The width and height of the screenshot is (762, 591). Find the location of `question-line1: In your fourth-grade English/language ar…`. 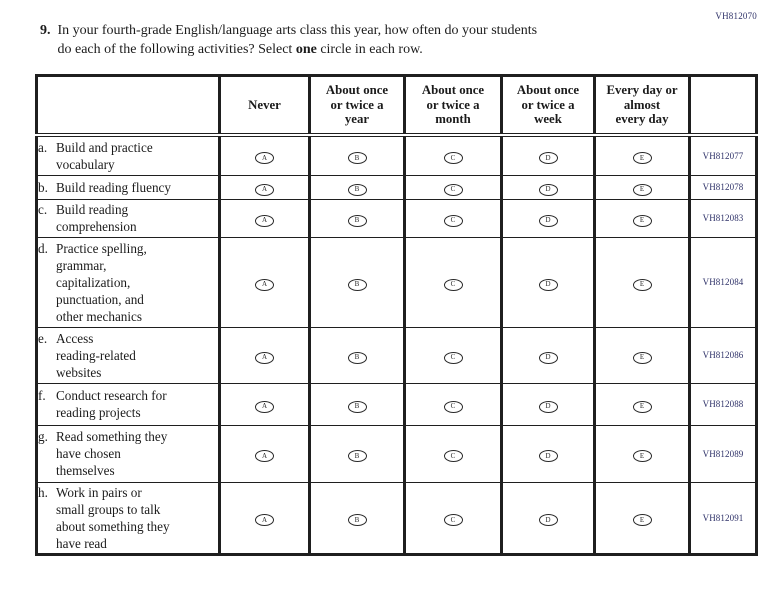

question-line1: In your fourth-grade English/language ar… is located at coordinates (297, 30).